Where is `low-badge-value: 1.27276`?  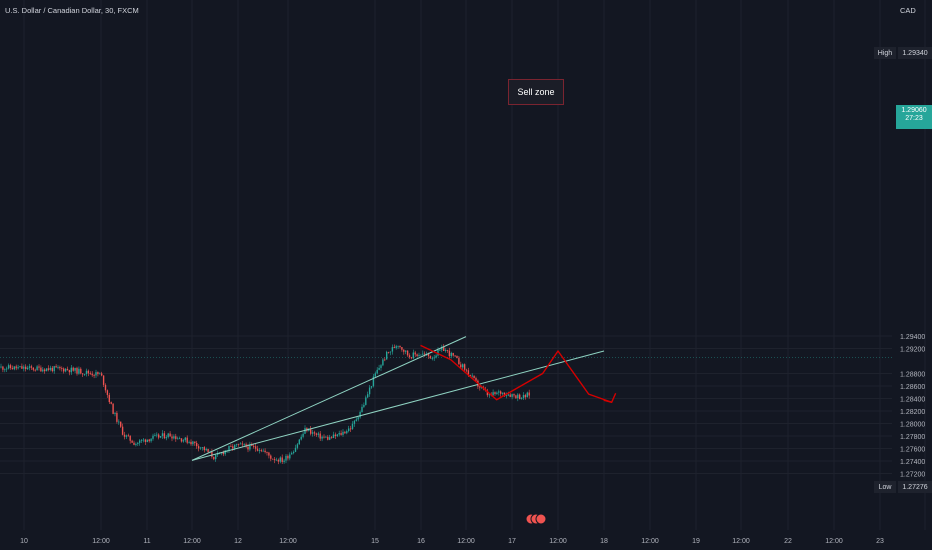
low-badge-value: 1.27276 is located at coordinates (915, 487).